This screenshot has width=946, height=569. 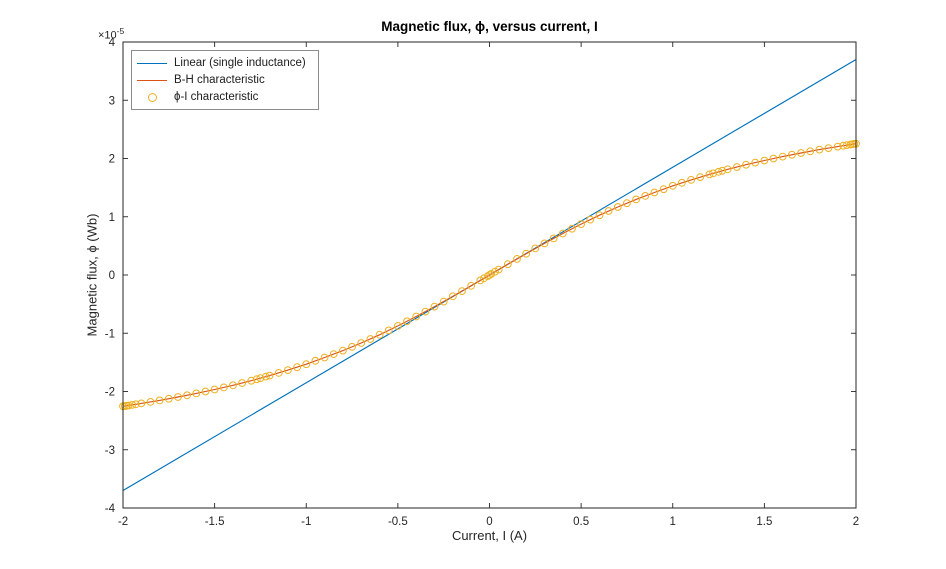 I want to click on orange-line-marker-icon, so click(x=152, y=80).